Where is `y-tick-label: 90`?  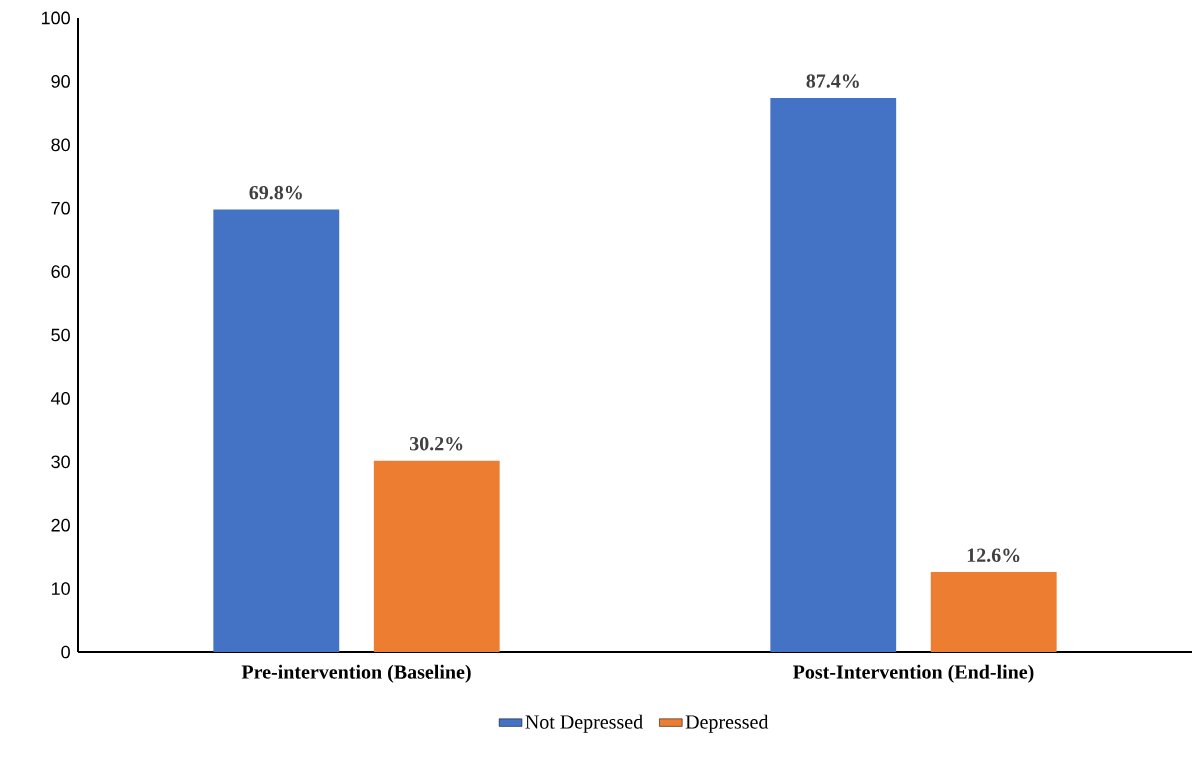
y-tick-label: 90 is located at coordinates (60, 81).